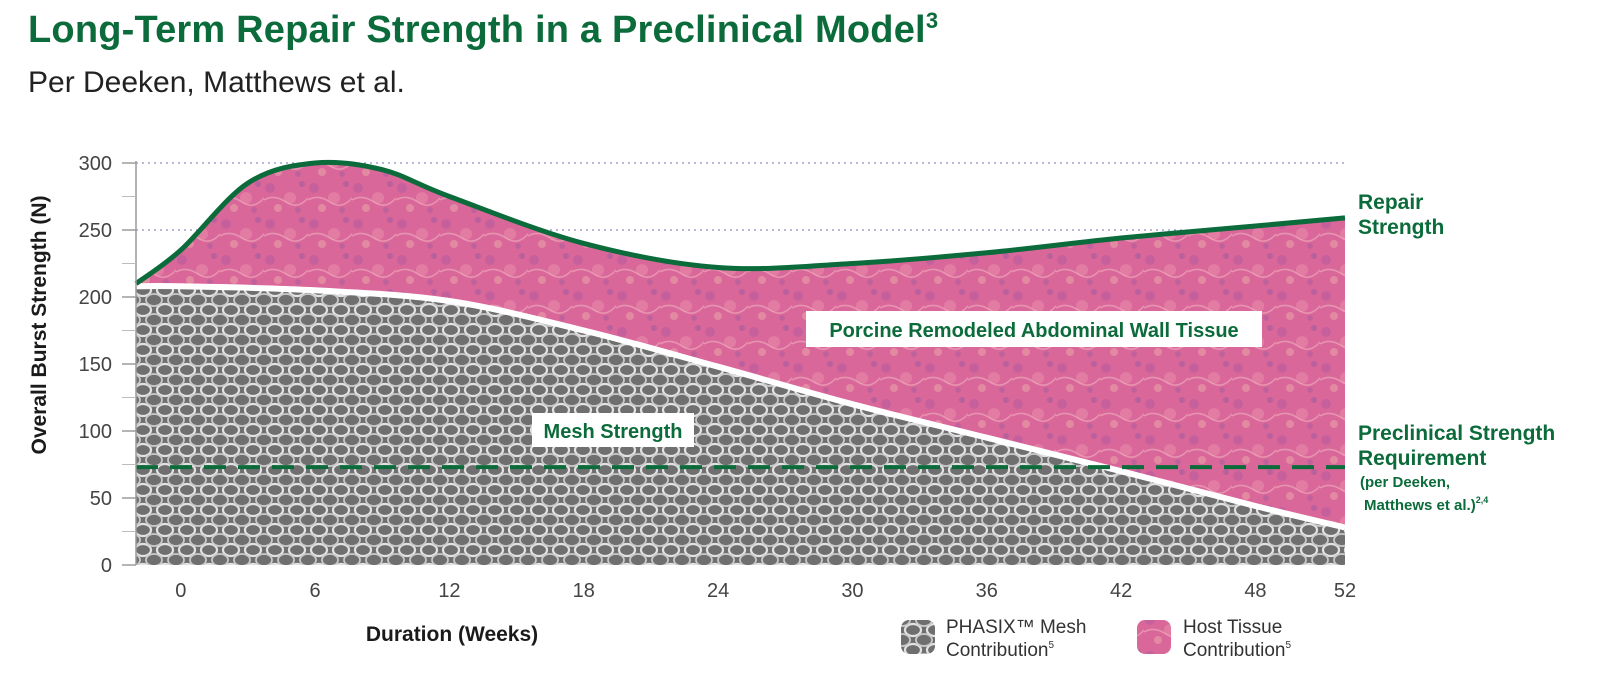 The width and height of the screenshot is (1600, 690). Describe the element at coordinates (1154, 637) in the screenshot. I see `legend-tissue-swatch` at that location.